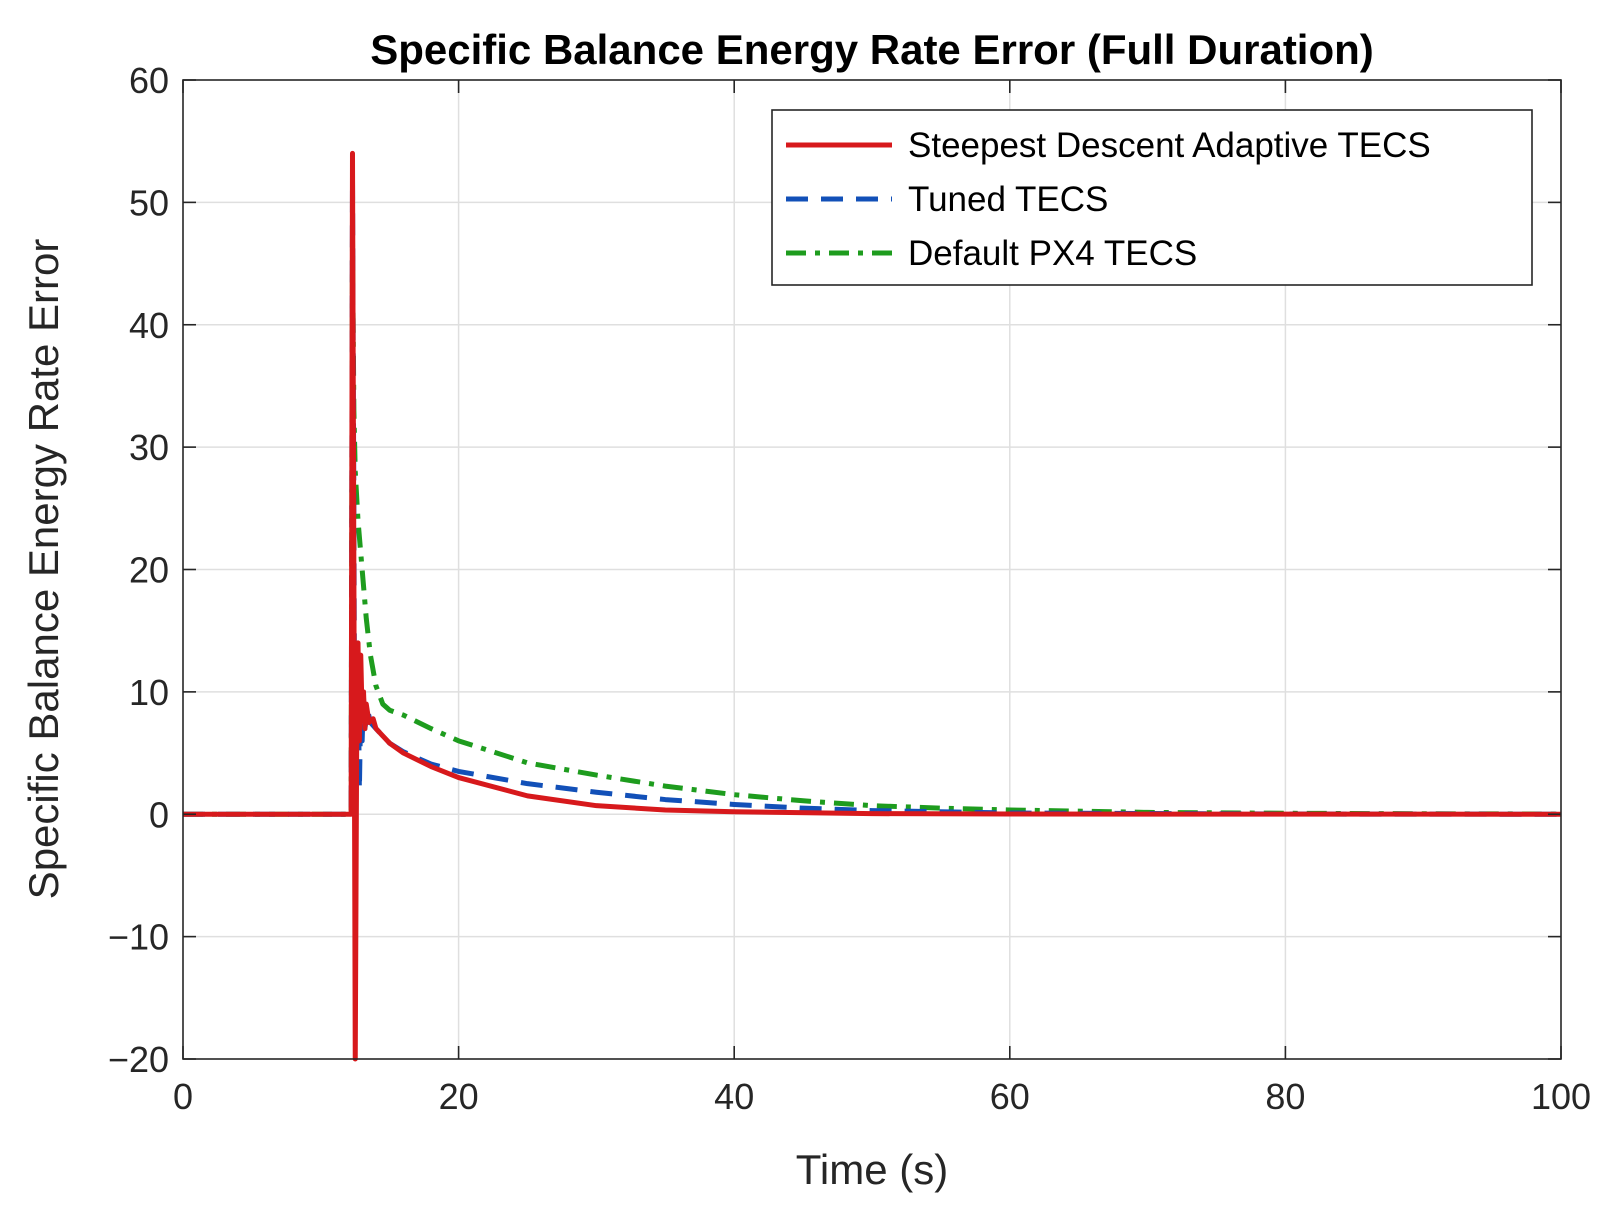  I want to click on legend-label-steepest-descent-adaptive-tecs: Steepest Descent Adaptive TECS, so click(1169, 145).